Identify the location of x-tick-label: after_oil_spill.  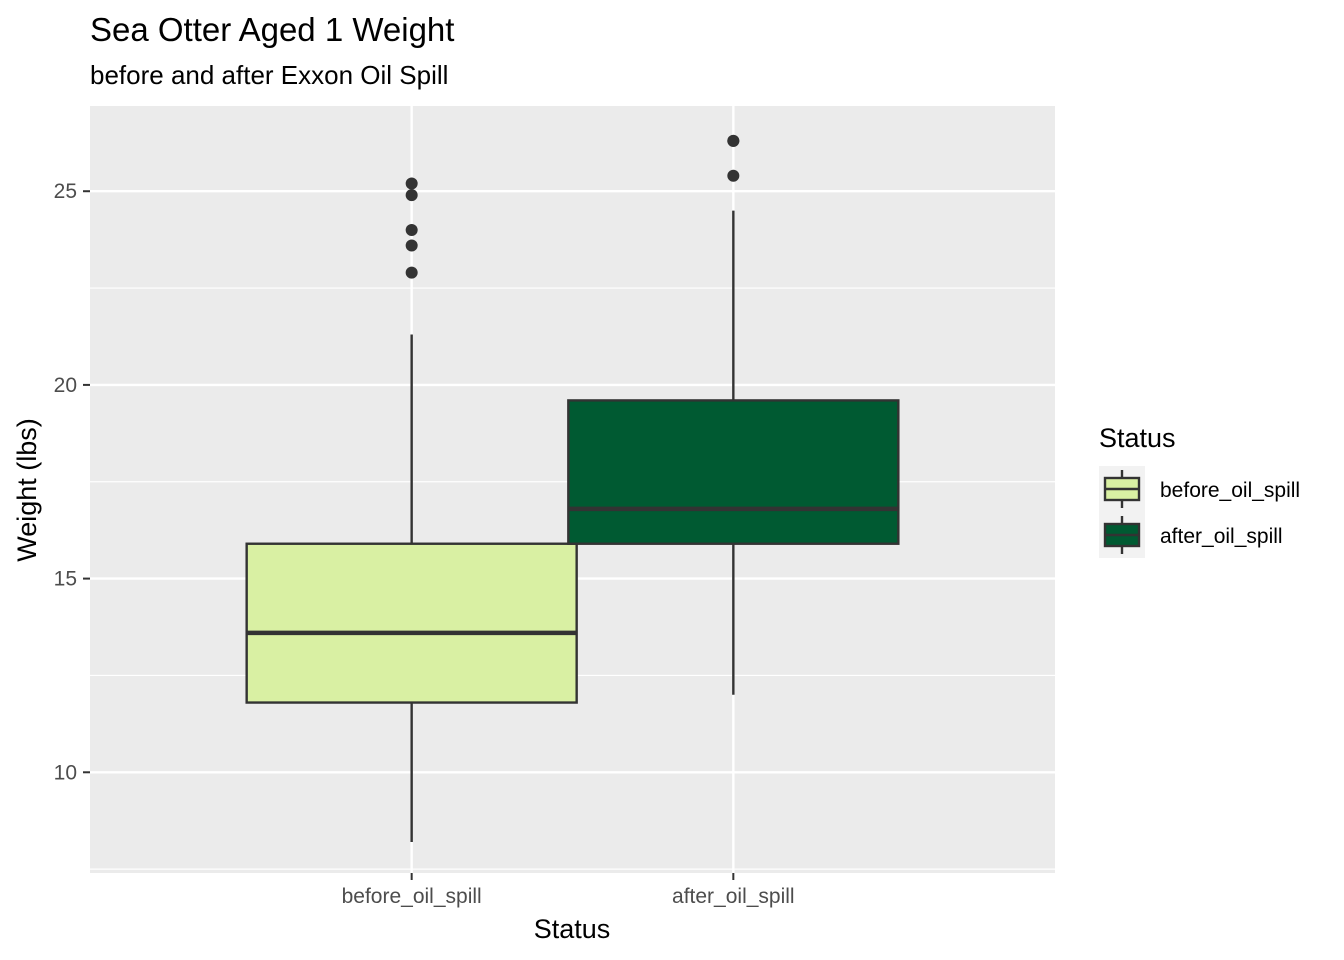
(733, 896).